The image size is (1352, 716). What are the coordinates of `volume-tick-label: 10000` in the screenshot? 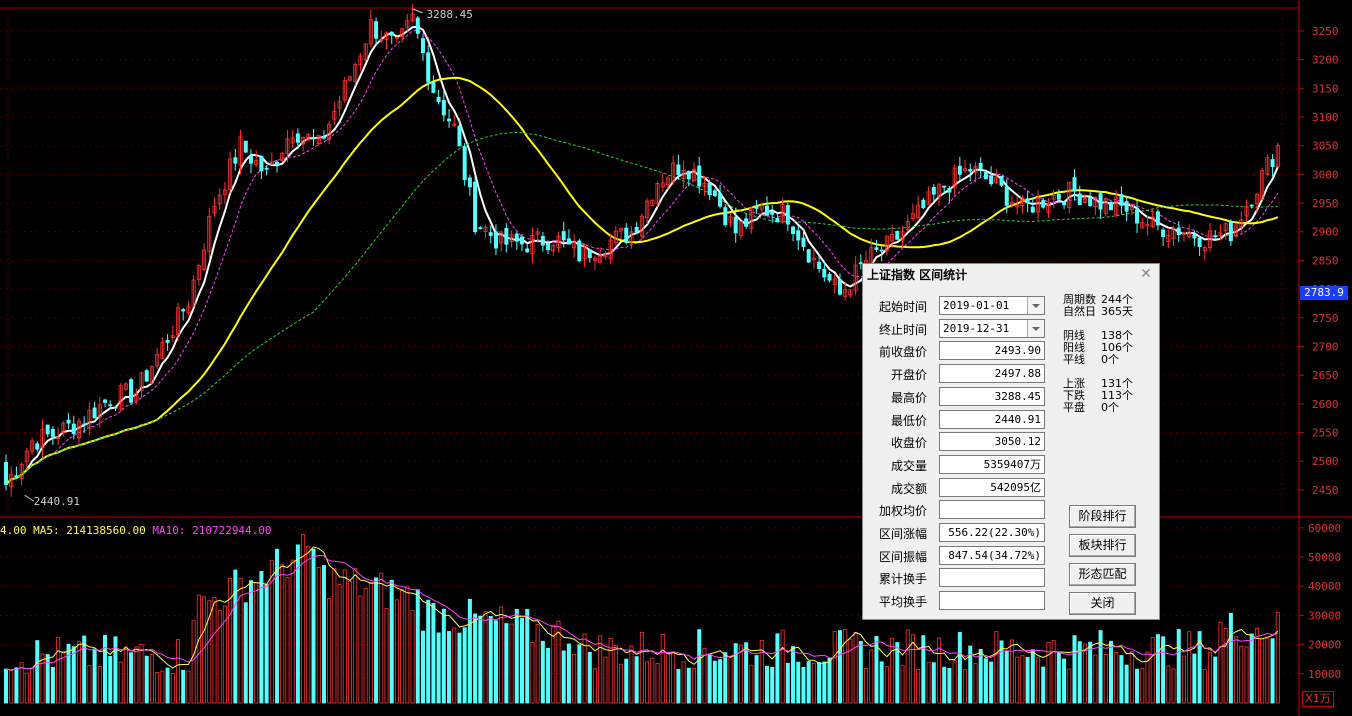 It's located at (1324, 674).